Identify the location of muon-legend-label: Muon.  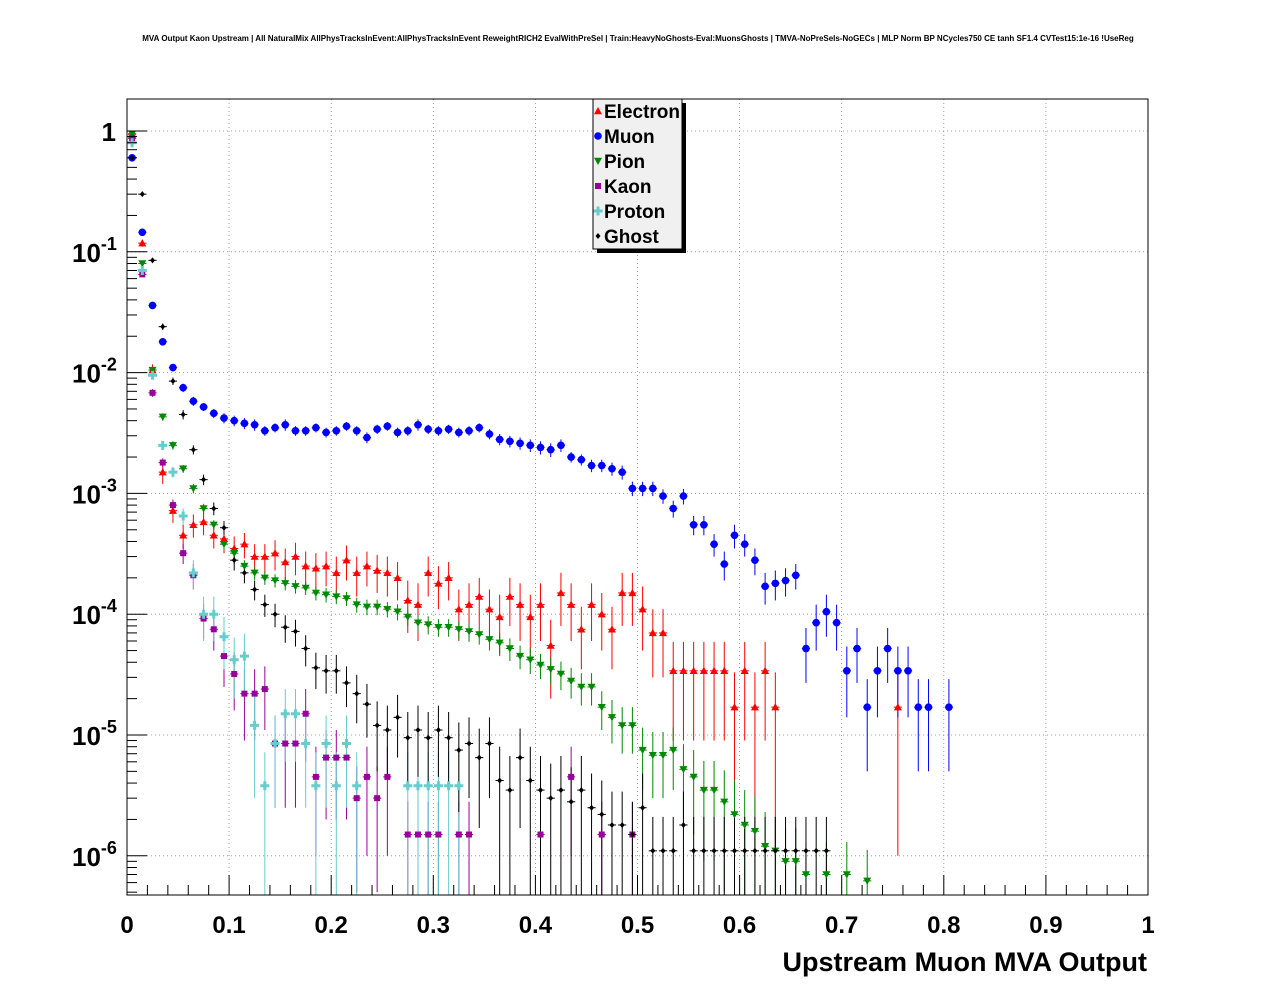
(629, 137).